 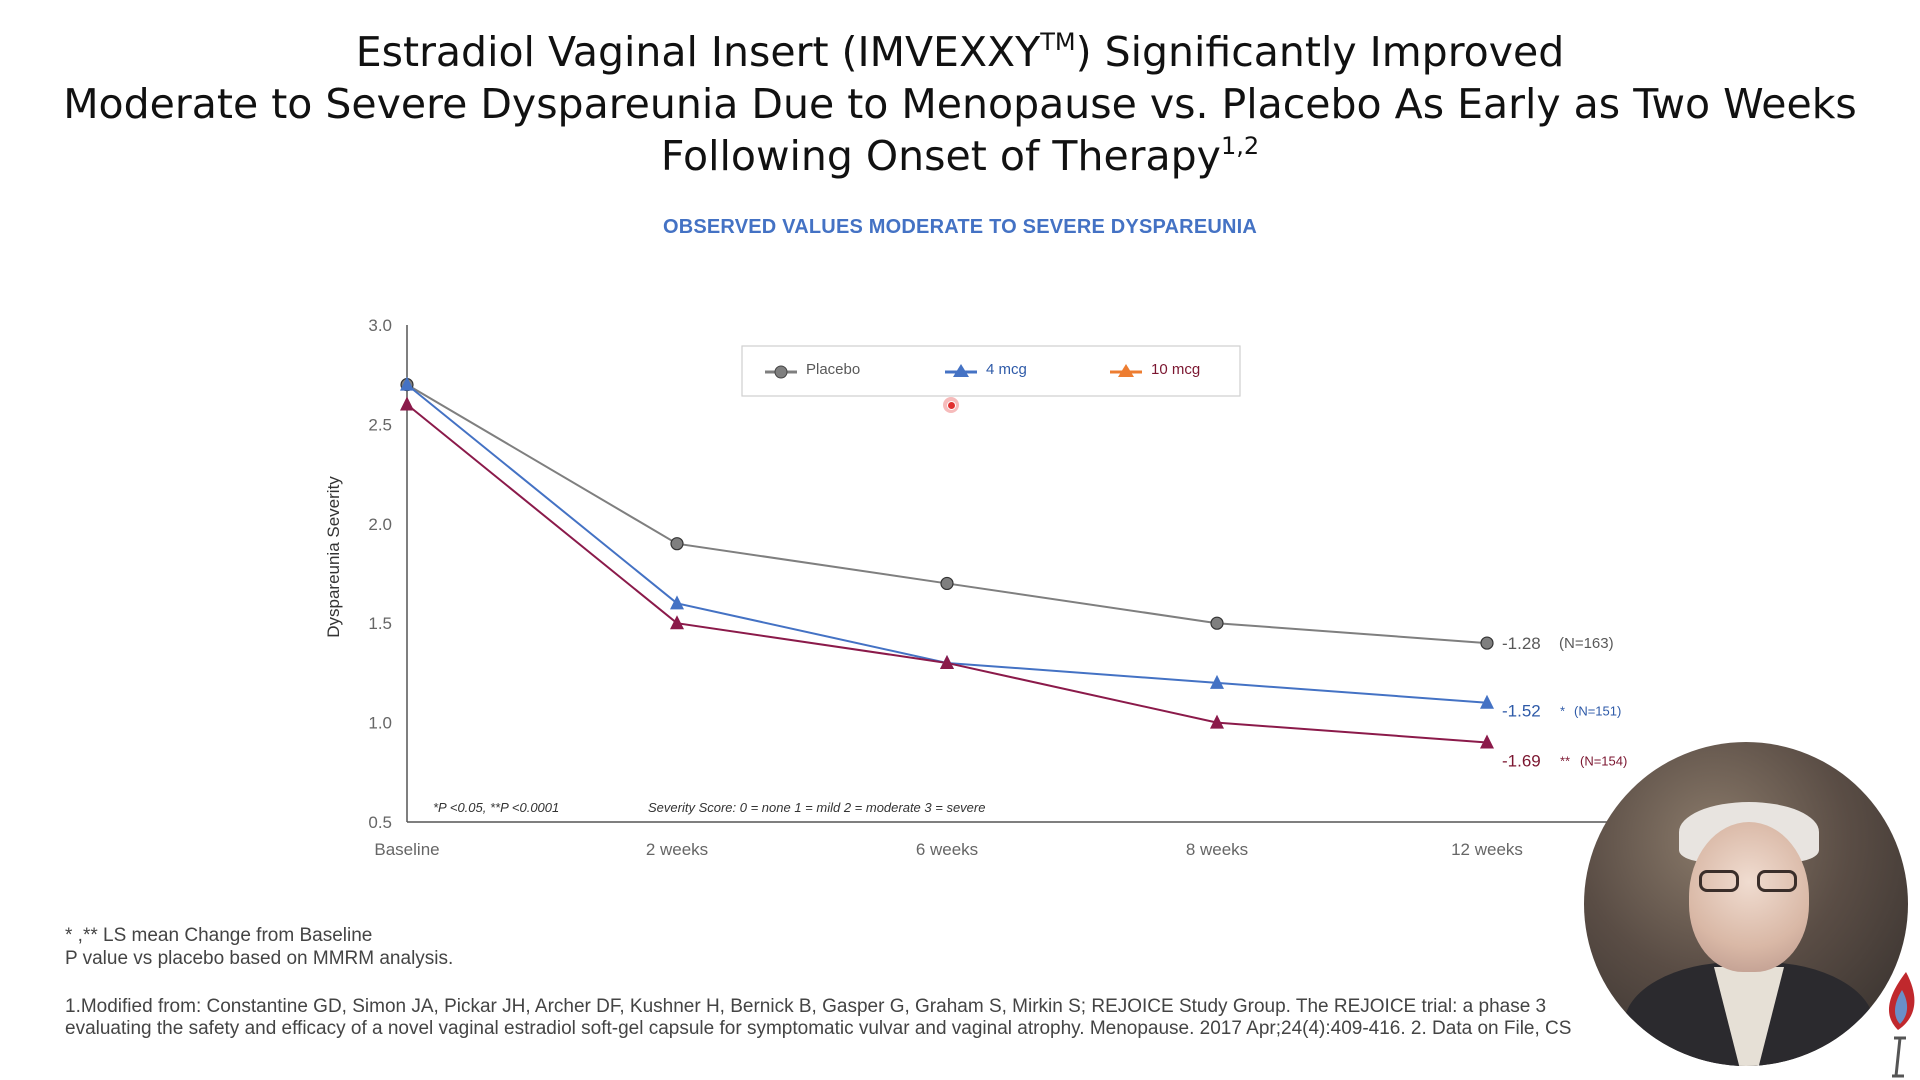 What do you see at coordinates (1521, 711) in the screenshot?
I see `end-change-label: -1.52` at bounding box center [1521, 711].